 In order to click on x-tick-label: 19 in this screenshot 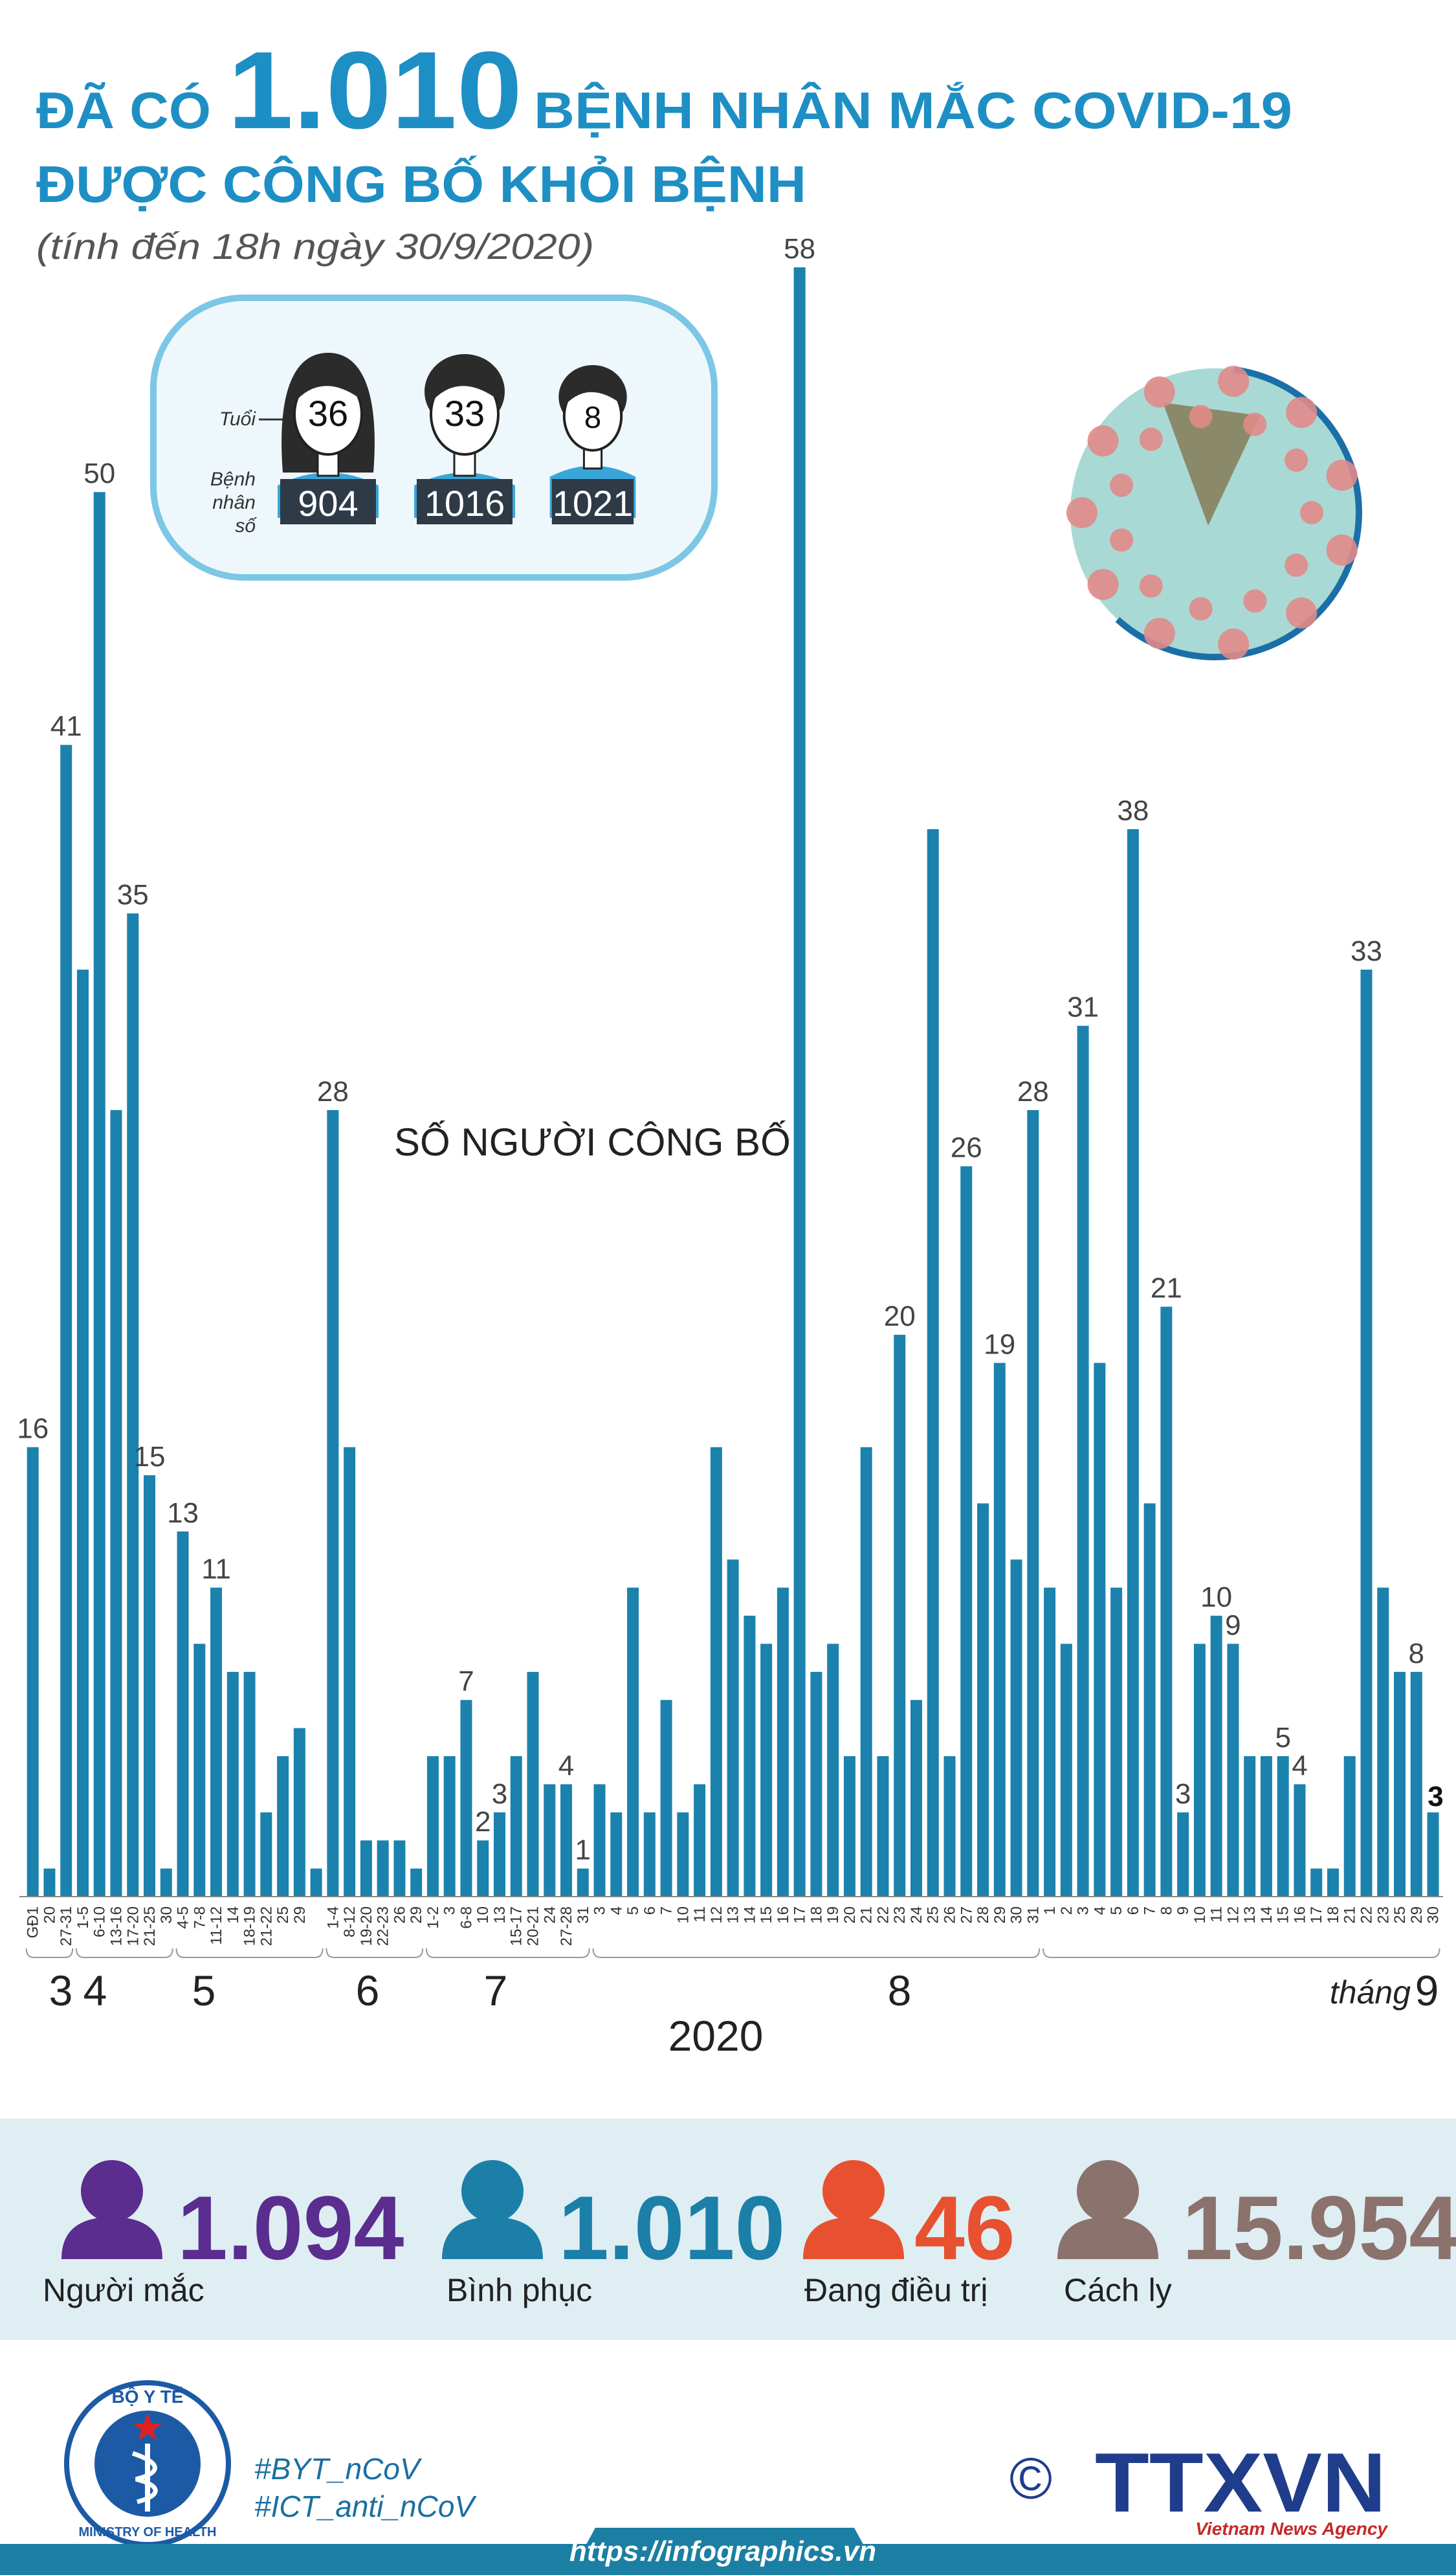, I will do `click(833, 1915)`.